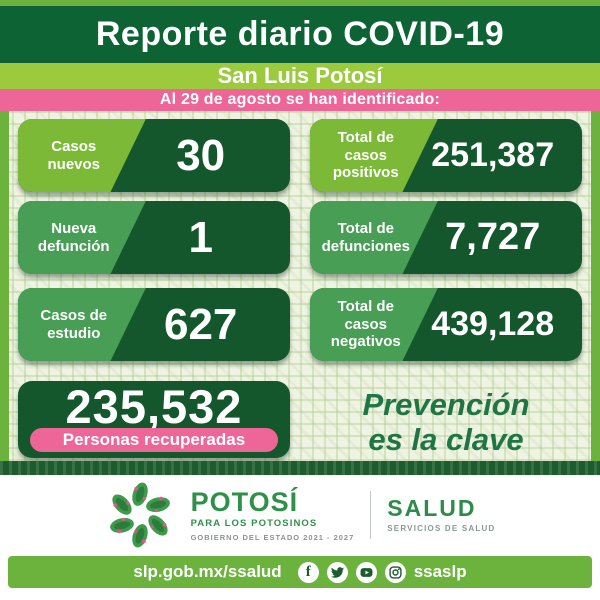  Describe the element at coordinates (4, 286) in the screenshot. I see `left-frame-strip` at that location.